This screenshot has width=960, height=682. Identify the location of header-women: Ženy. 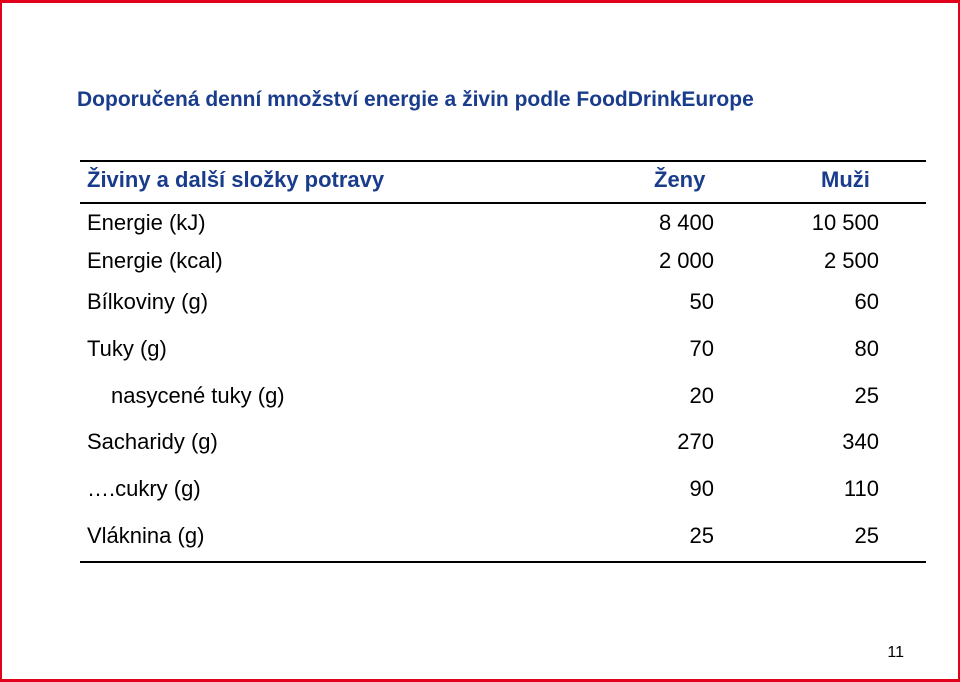
(680, 179).